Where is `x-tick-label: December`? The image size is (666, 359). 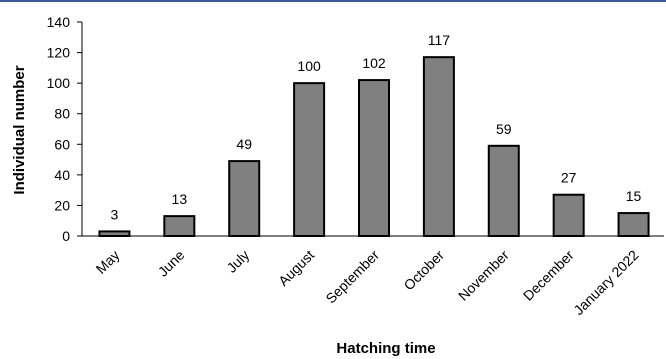 x-tick-label: December is located at coordinates (548, 275).